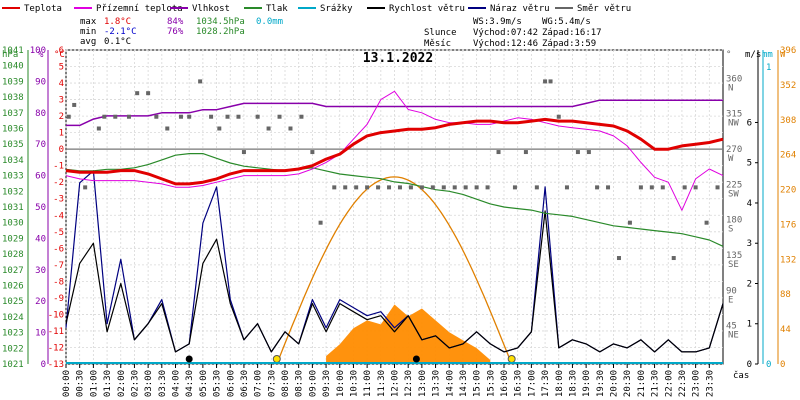  Describe the element at coordinates (478, 383) in the screenshot. I see `x-tick-label: 15:00` at that location.